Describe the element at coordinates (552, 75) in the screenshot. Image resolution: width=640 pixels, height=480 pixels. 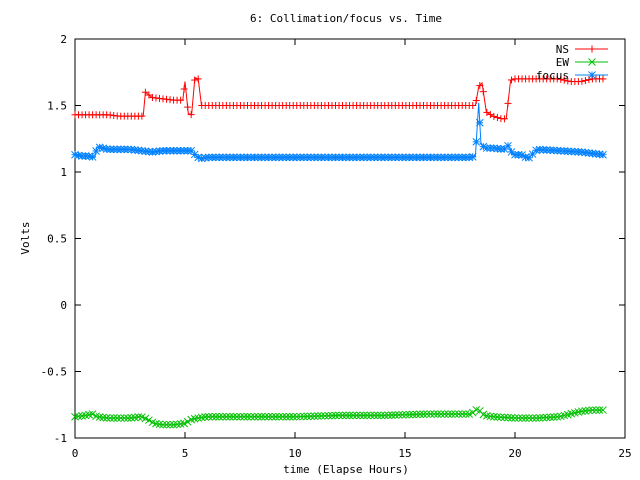
I see `legend-label-focus: focus` at that location.